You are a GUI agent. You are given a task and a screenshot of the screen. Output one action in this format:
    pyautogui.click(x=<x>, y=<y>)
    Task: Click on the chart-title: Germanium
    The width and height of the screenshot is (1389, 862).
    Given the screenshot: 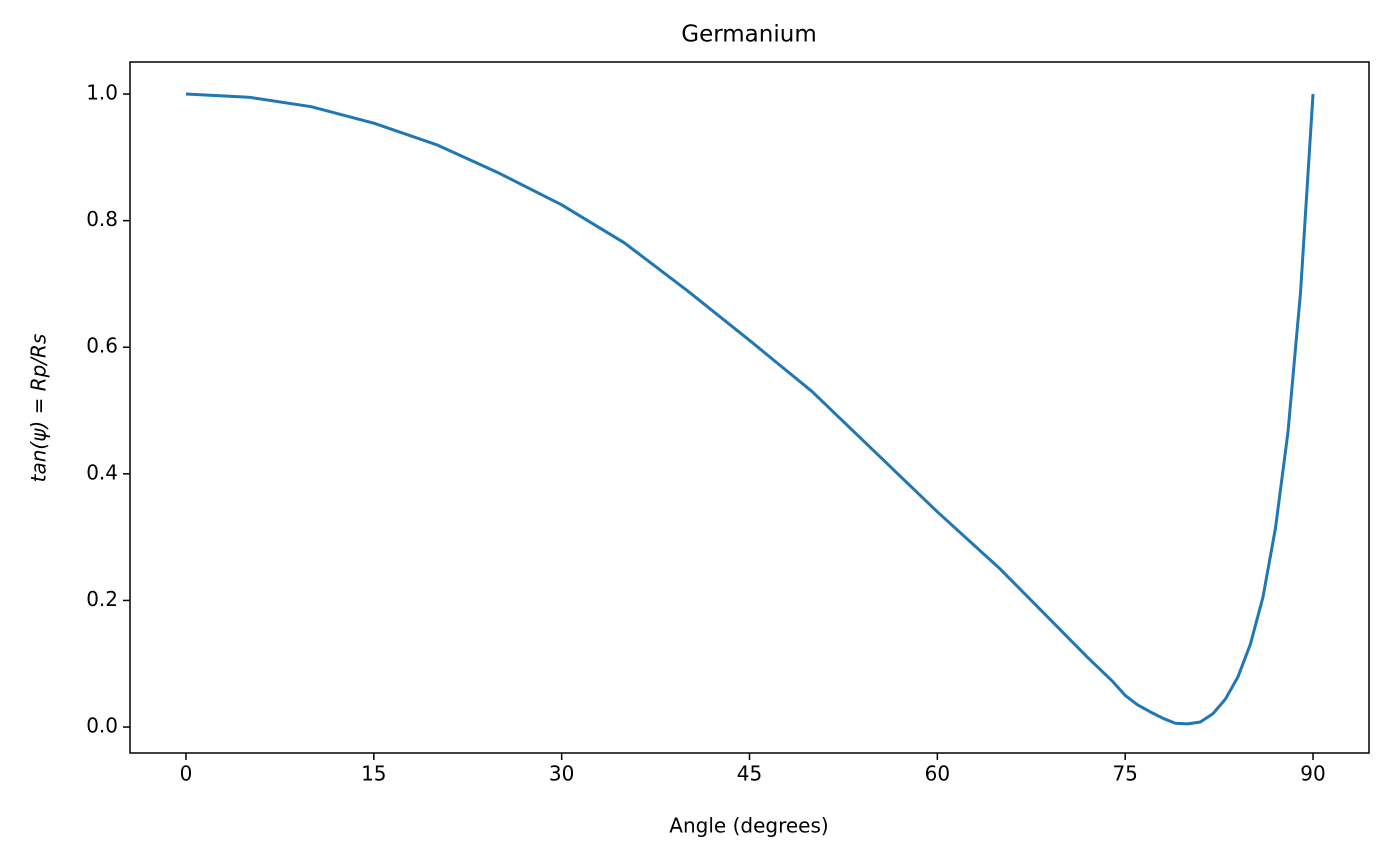 What is the action you would take?
    pyautogui.click(x=748, y=35)
    